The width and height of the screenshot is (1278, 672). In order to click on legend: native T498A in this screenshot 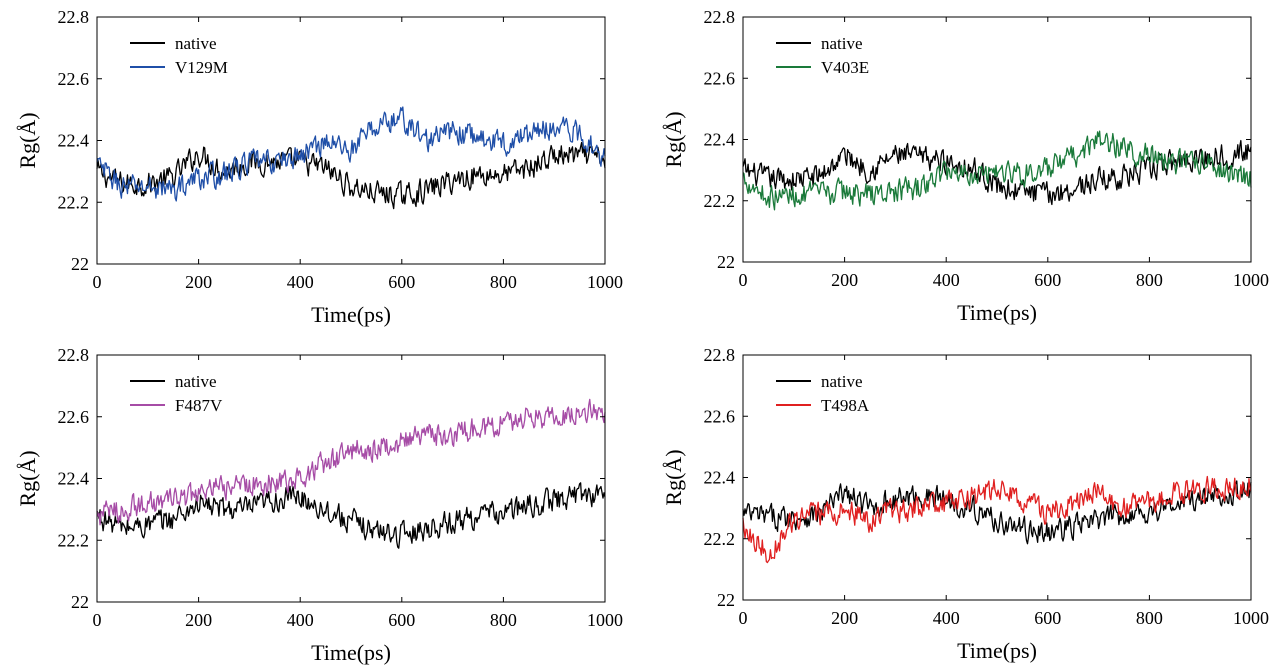, I will do `click(823, 393)`.